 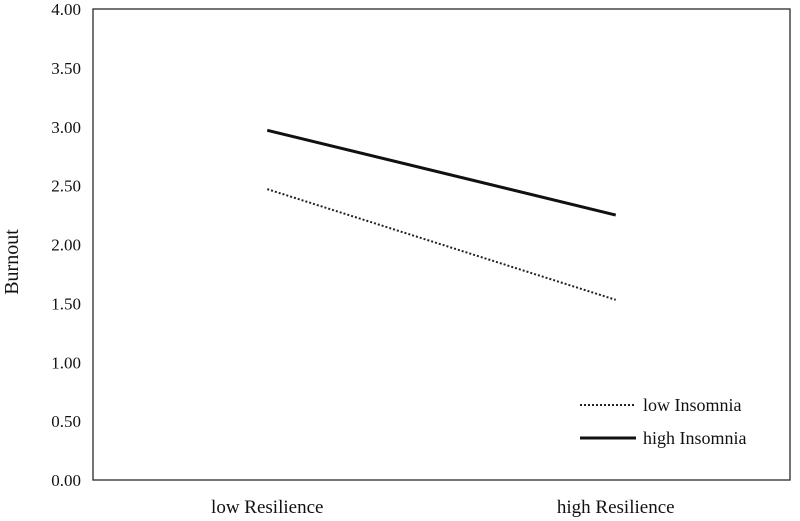 What do you see at coordinates (695, 438) in the screenshot?
I see `legend-label: high Insomnia` at bounding box center [695, 438].